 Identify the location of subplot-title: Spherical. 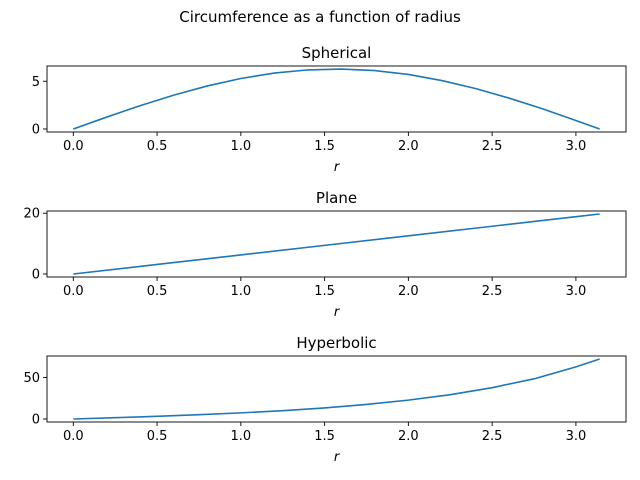
(337, 53).